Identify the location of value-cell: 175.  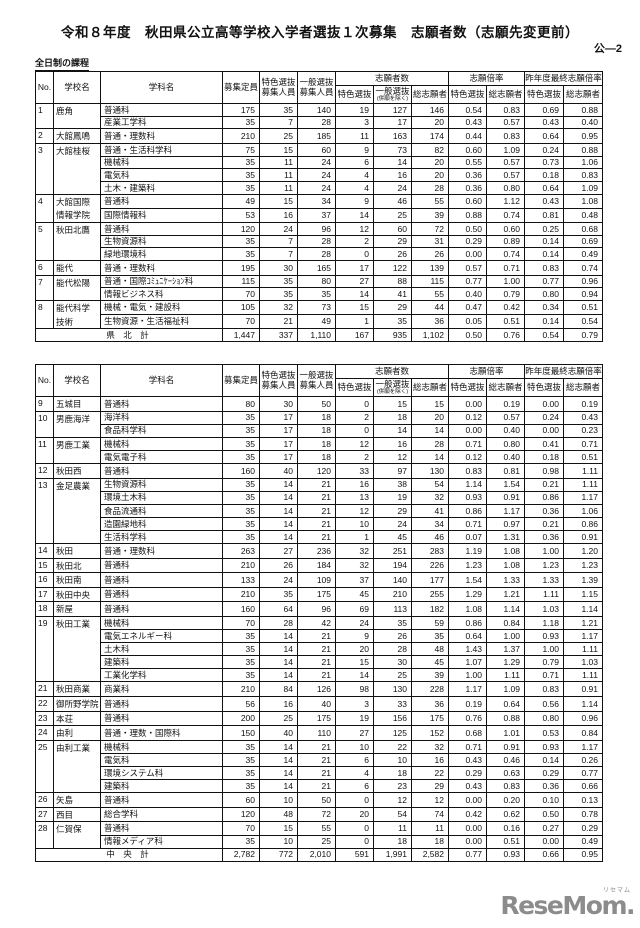
(430, 718).